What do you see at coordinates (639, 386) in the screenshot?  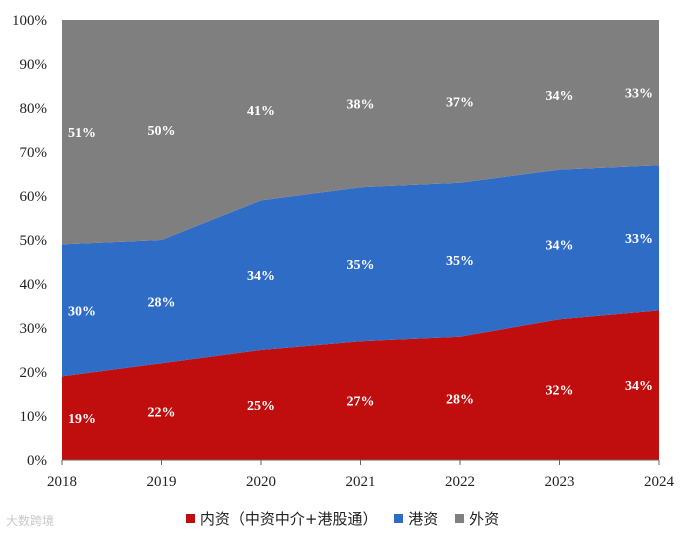 I see `data-label-domestic: 34%` at bounding box center [639, 386].